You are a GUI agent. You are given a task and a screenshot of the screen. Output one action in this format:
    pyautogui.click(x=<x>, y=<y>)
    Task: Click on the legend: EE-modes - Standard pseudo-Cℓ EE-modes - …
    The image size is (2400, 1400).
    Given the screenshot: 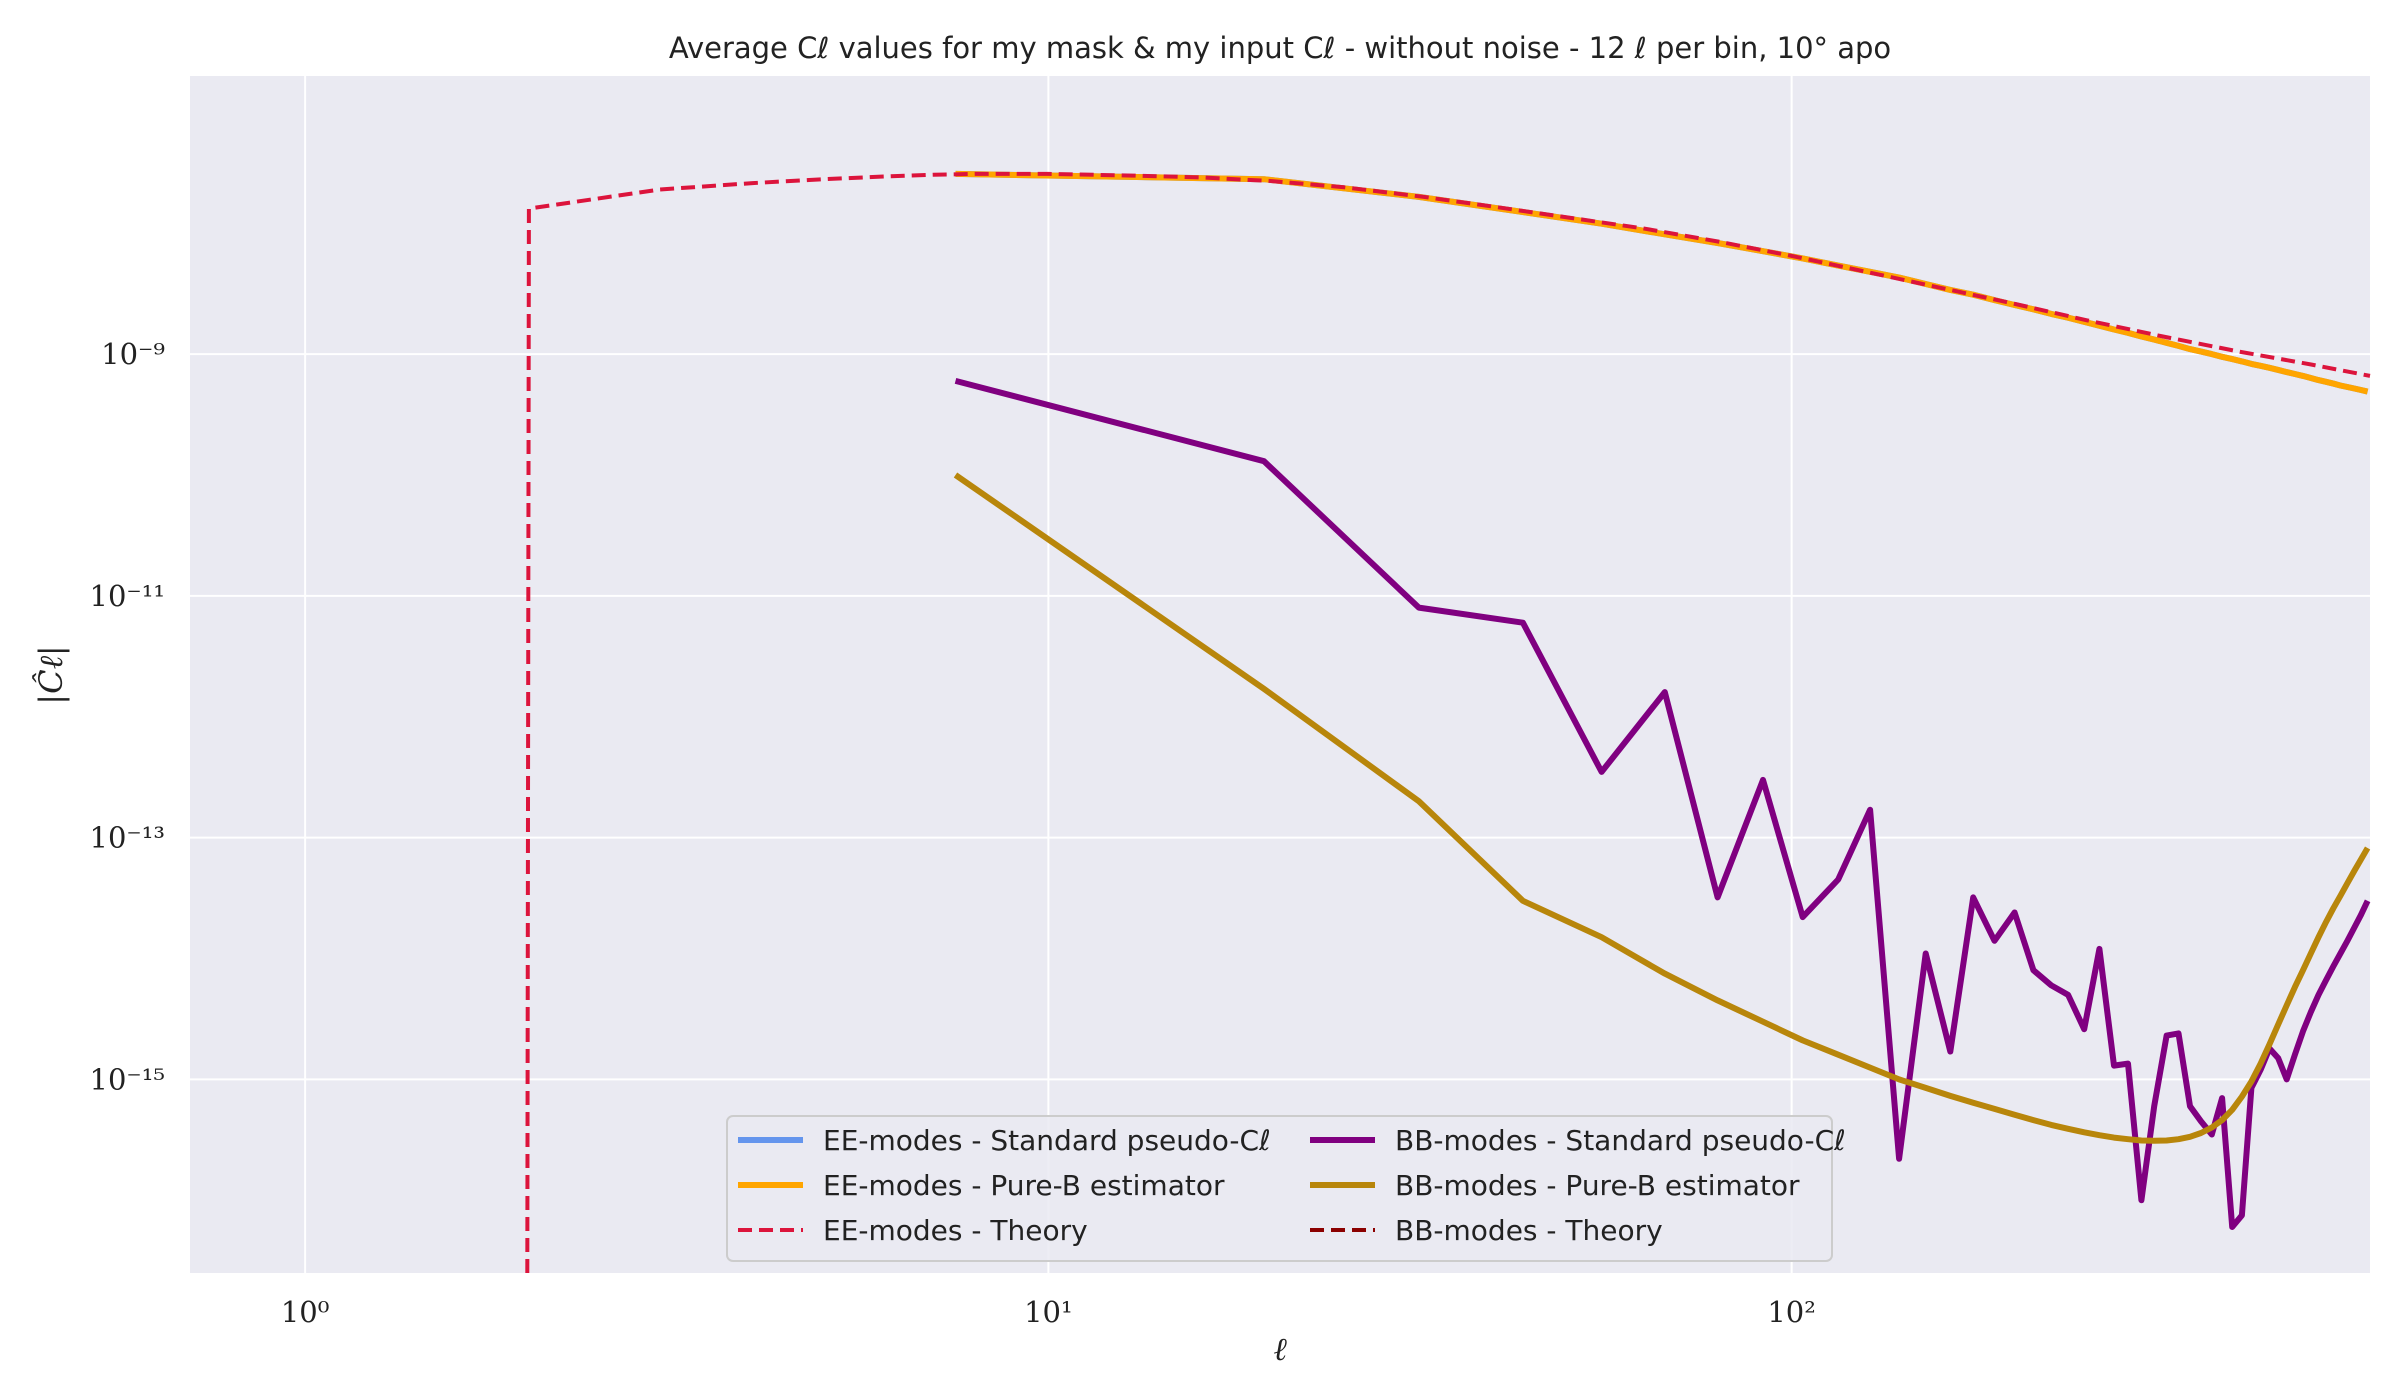 What is the action you would take?
    pyautogui.click(x=1286, y=1188)
    